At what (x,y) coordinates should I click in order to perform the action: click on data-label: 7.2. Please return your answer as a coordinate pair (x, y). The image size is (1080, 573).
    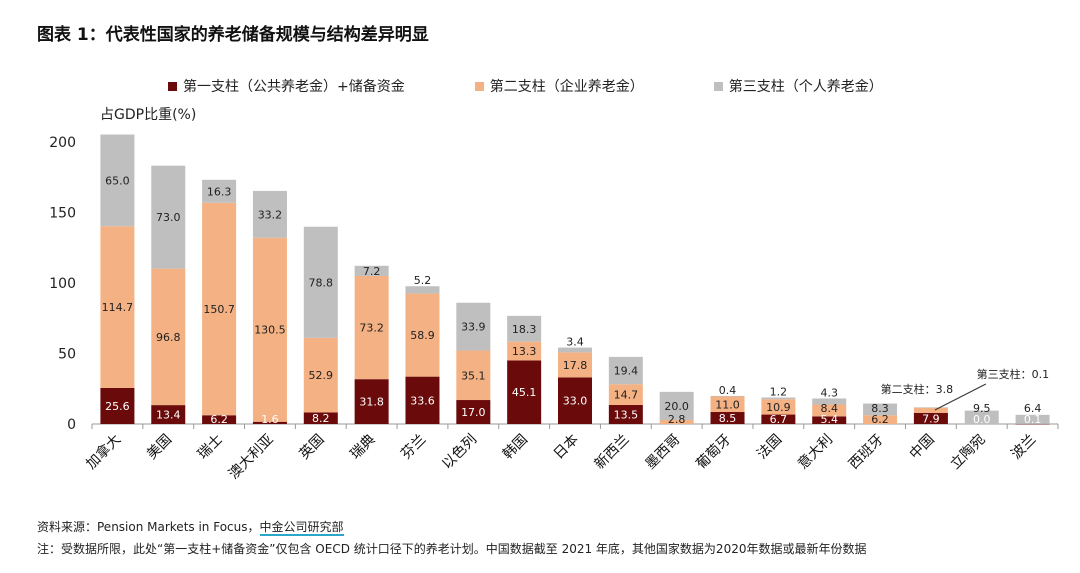
    Looking at the image, I should click on (372, 271).